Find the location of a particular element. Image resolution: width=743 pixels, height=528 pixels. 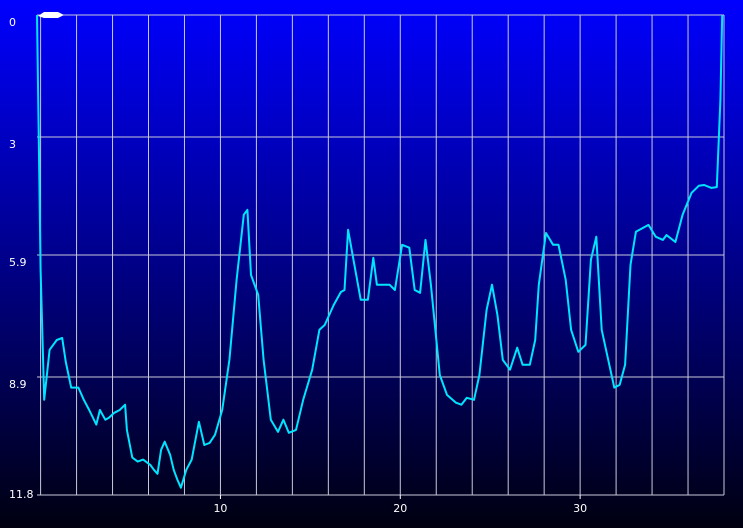

x-tick-label: 10 is located at coordinates (220, 508).